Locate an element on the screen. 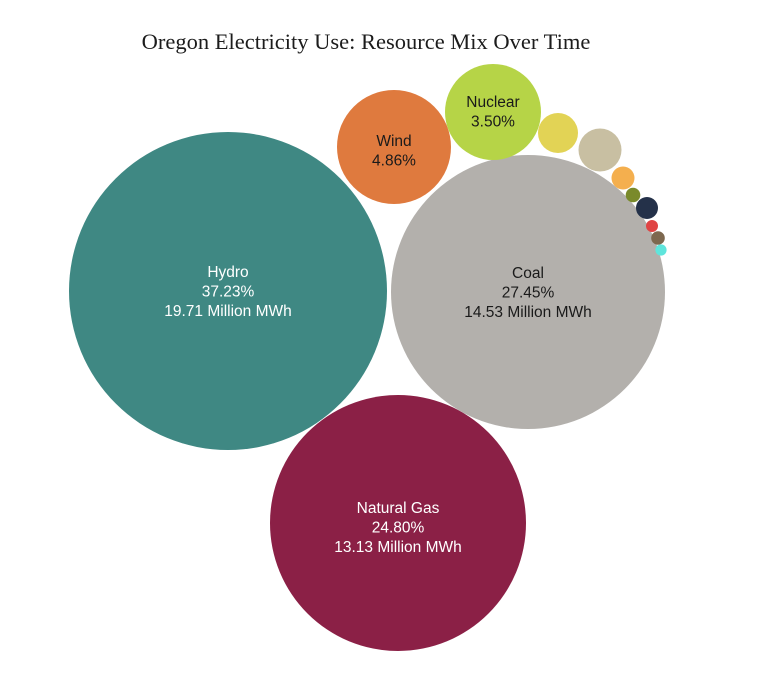 The image size is (768, 689). bubble-unlabeled-red is located at coordinates (652, 226).